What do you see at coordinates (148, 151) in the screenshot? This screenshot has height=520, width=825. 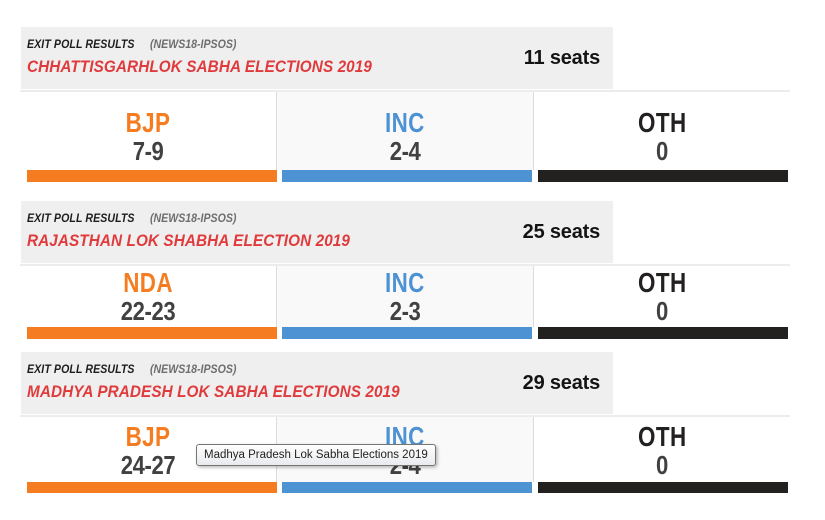 I see `party-seat-range: 7-9` at bounding box center [148, 151].